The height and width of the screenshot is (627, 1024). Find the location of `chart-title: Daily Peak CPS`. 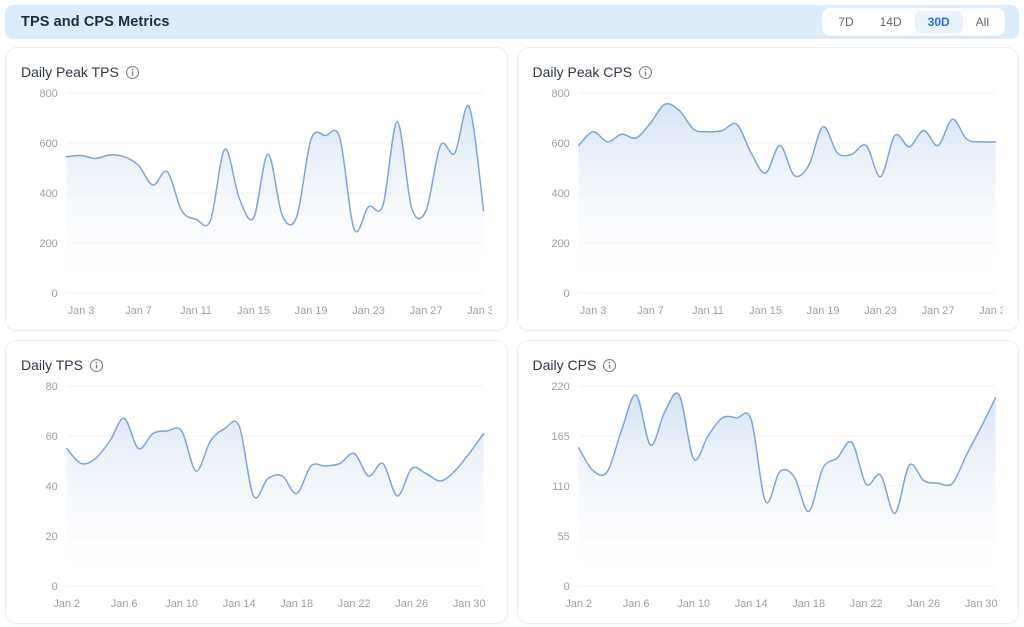

chart-title: Daily Peak CPS is located at coordinates (582, 72).